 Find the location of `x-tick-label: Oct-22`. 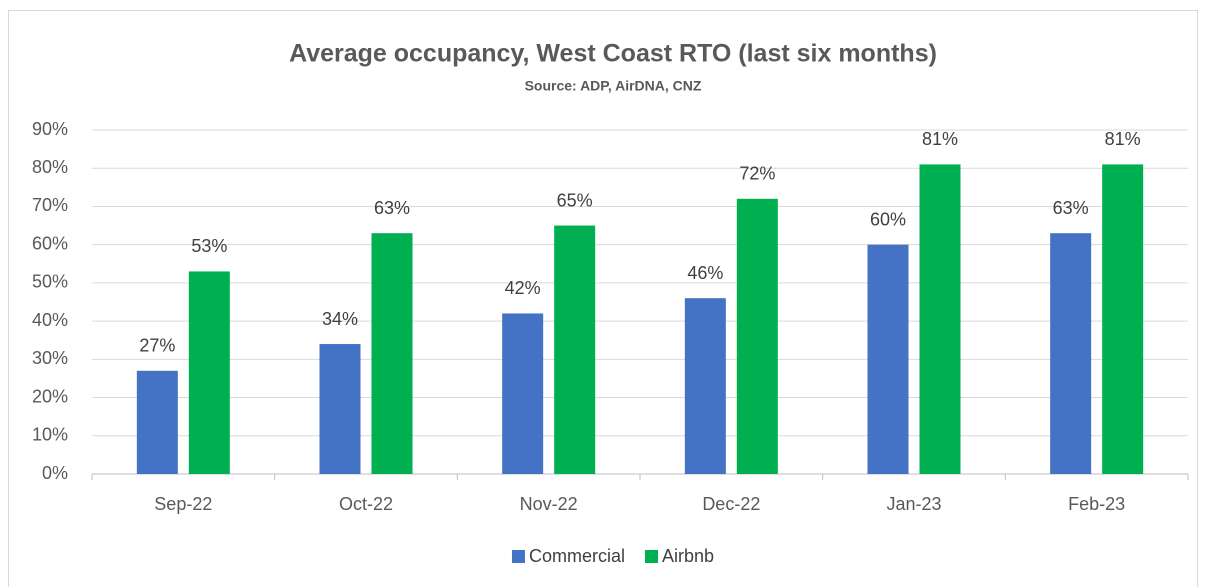

x-tick-label: Oct-22 is located at coordinates (366, 504).